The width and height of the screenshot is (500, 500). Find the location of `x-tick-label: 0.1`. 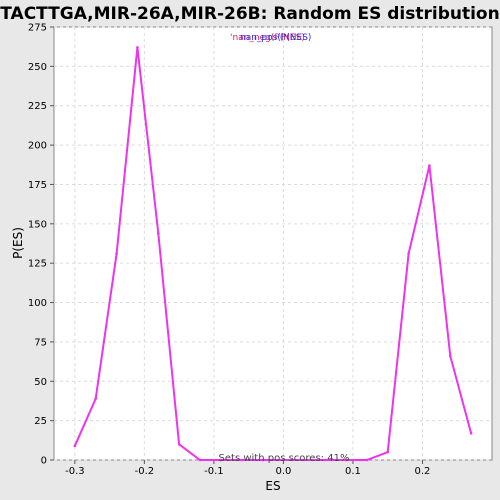

x-tick-label: 0.1 is located at coordinates (353, 471).